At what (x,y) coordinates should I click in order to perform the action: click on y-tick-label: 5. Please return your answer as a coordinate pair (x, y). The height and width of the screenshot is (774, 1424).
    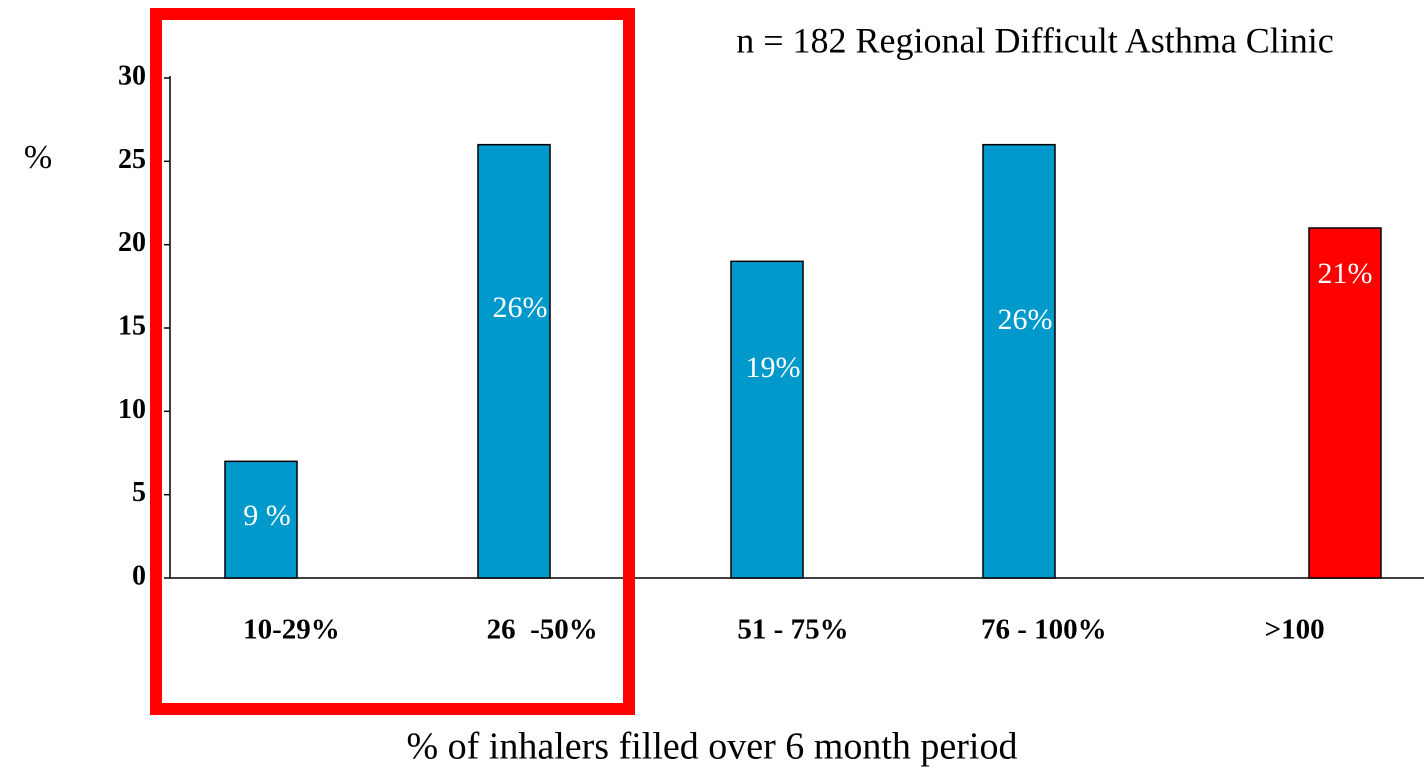
    Looking at the image, I should click on (139, 492).